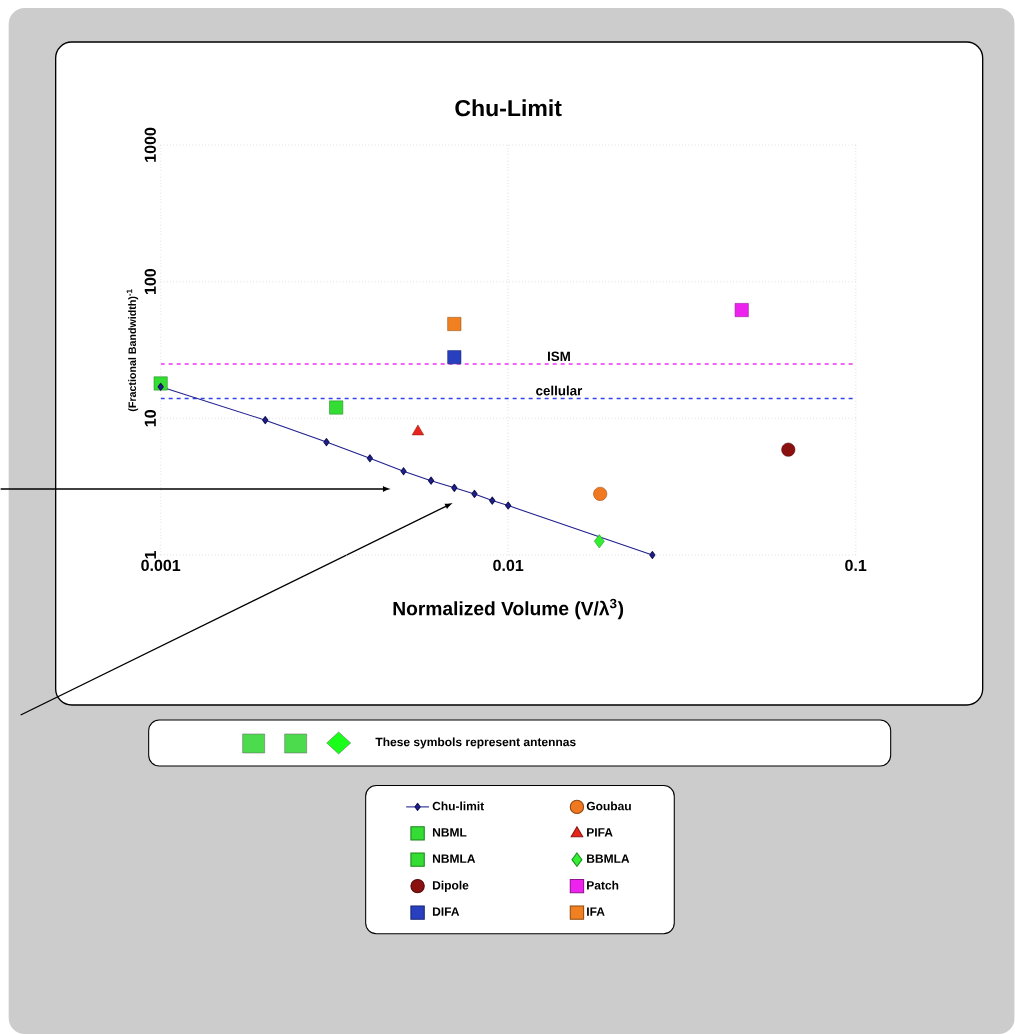 This screenshot has height=1034, width=1015. What do you see at coordinates (559, 356) in the screenshot?
I see `ref-line-label: ISM` at bounding box center [559, 356].